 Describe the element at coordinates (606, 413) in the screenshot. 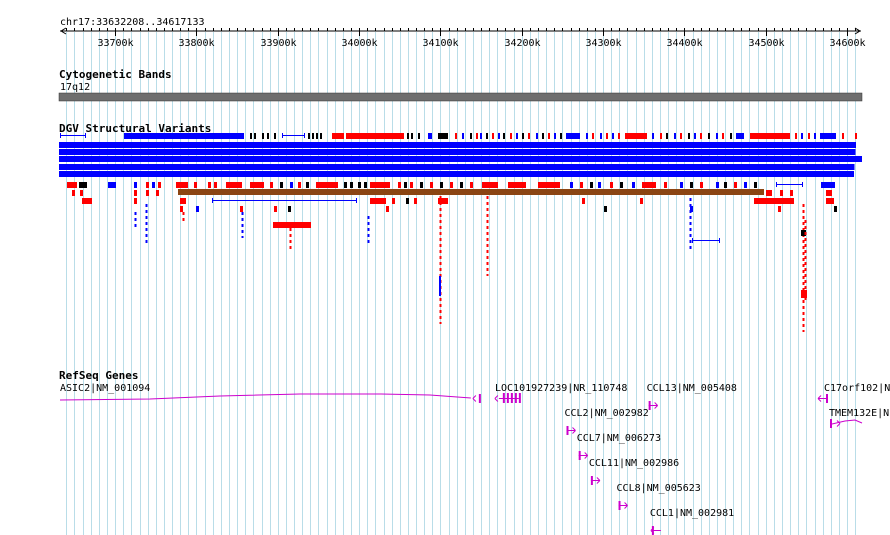

I see `gene-ccl2-label: CCL2|NM_002982` at that location.